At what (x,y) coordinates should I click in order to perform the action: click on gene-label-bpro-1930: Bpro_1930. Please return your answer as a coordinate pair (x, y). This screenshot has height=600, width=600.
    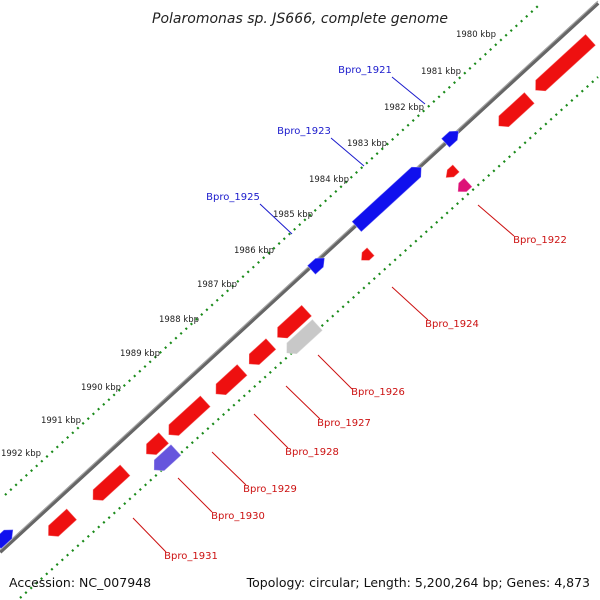
    Looking at the image, I should click on (238, 516).